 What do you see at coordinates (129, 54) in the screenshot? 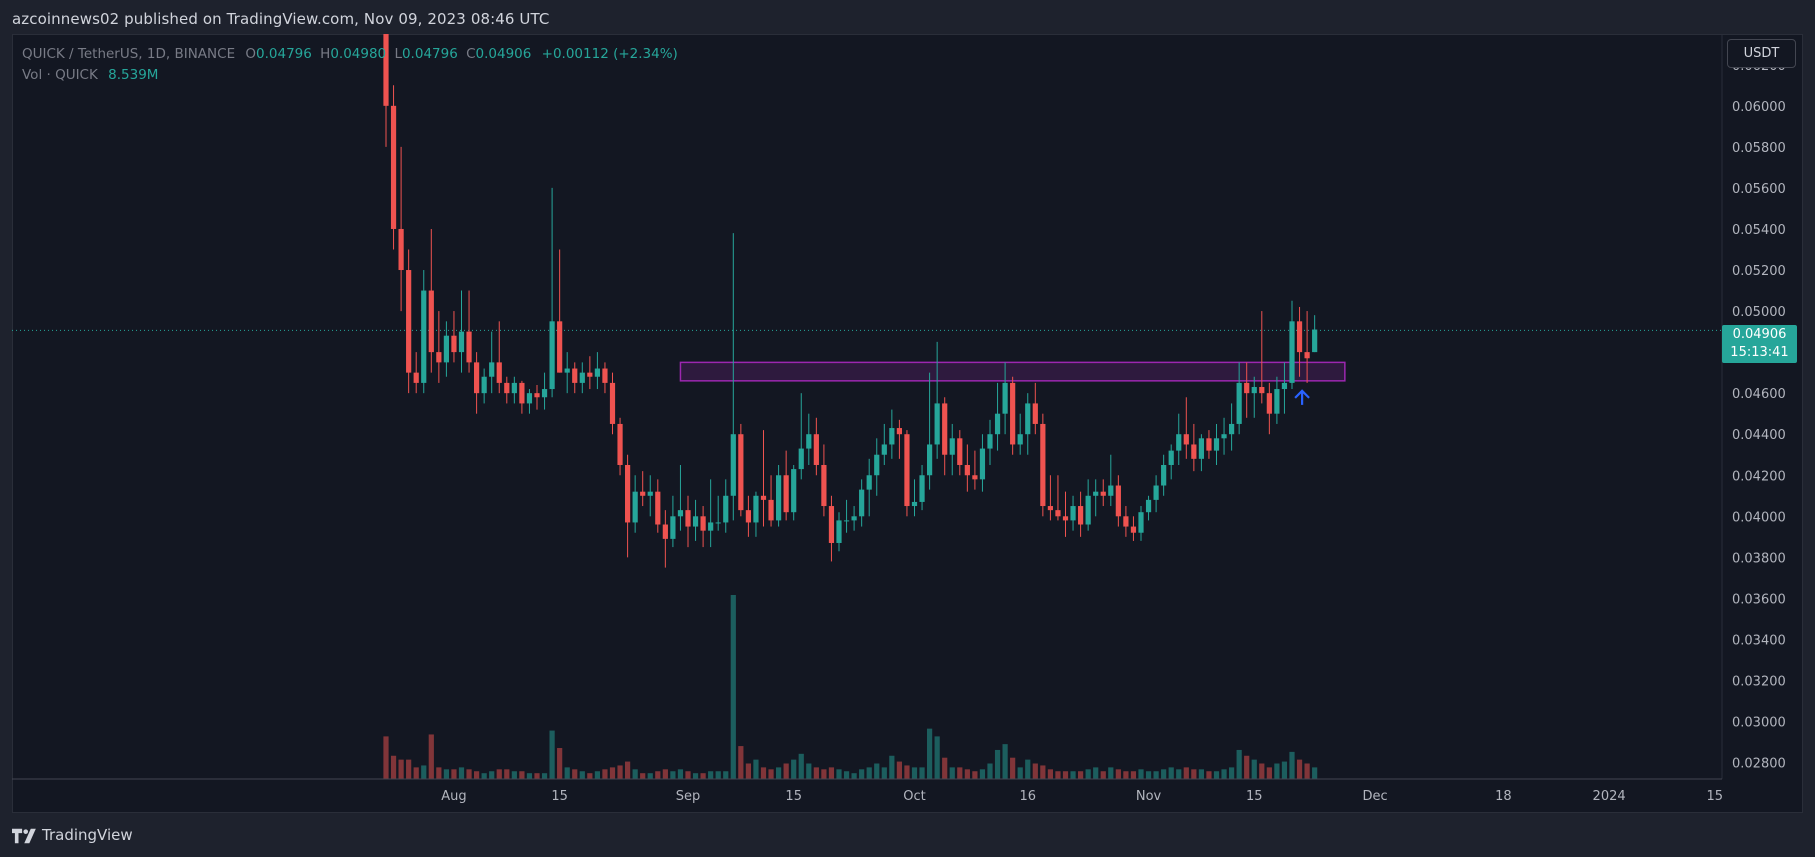
I see `symbol-title: QUICK / TetherUS, 1D, BINANCE` at bounding box center [129, 54].